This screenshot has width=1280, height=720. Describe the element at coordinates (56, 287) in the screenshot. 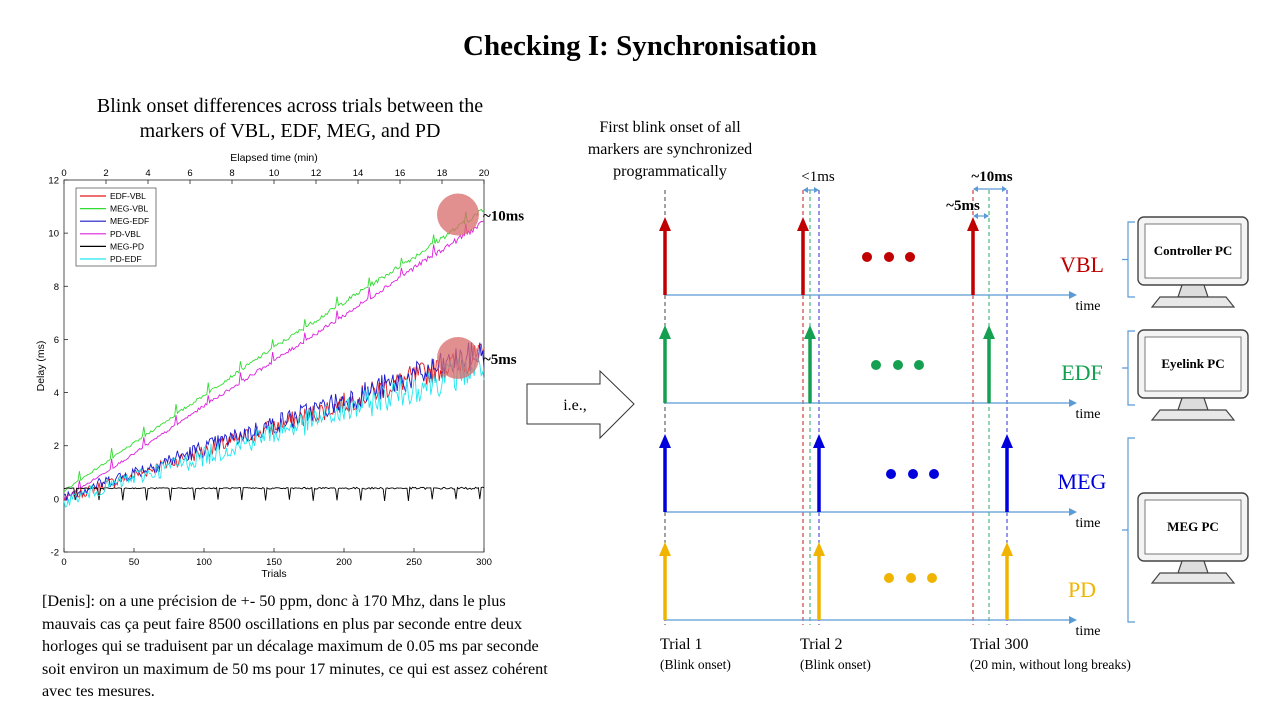

I see `y-tick-label: 8` at that location.